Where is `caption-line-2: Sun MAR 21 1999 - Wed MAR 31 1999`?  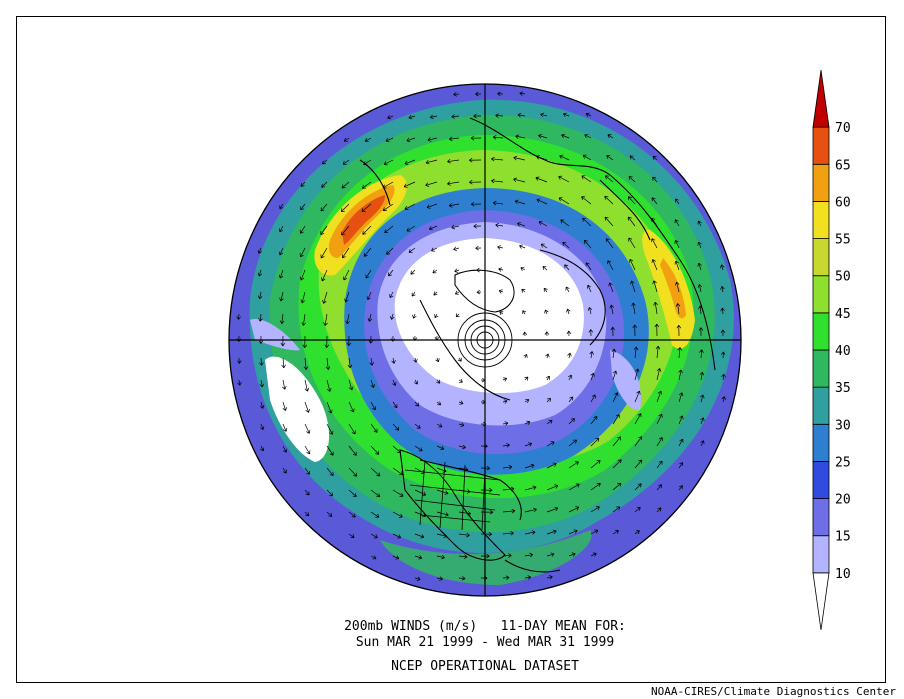
caption-line-2: Sun MAR 21 1999 - Wed MAR 31 1999 is located at coordinates (485, 642).